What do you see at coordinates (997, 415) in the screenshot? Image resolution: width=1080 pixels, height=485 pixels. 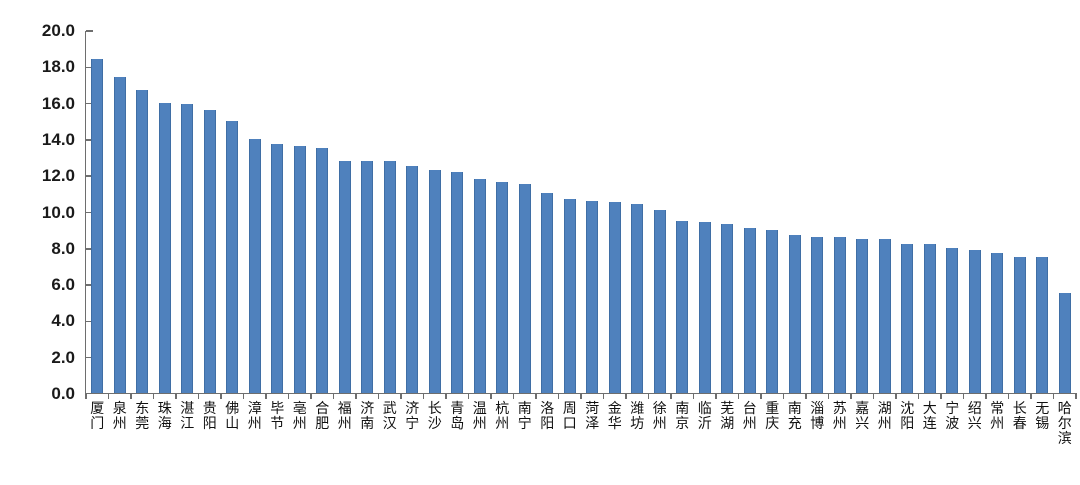 I see `x-axis-label: 常州` at bounding box center [997, 415].